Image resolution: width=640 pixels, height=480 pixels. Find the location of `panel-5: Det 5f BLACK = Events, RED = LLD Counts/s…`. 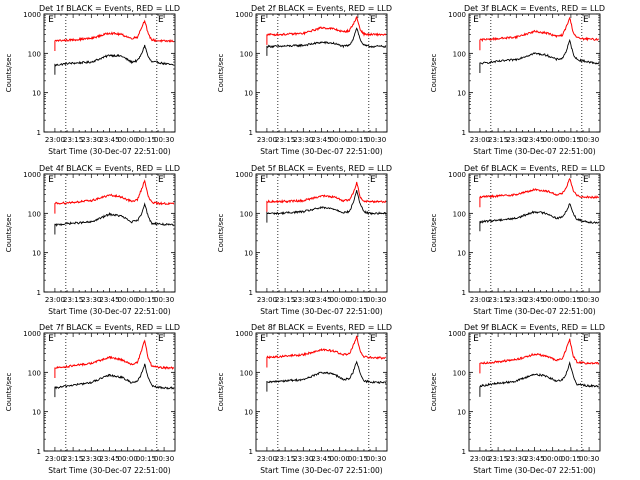

panel-5: Det 5f BLACK = Events, RED = LLD Counts/s… is located at coordinates (304, 240).